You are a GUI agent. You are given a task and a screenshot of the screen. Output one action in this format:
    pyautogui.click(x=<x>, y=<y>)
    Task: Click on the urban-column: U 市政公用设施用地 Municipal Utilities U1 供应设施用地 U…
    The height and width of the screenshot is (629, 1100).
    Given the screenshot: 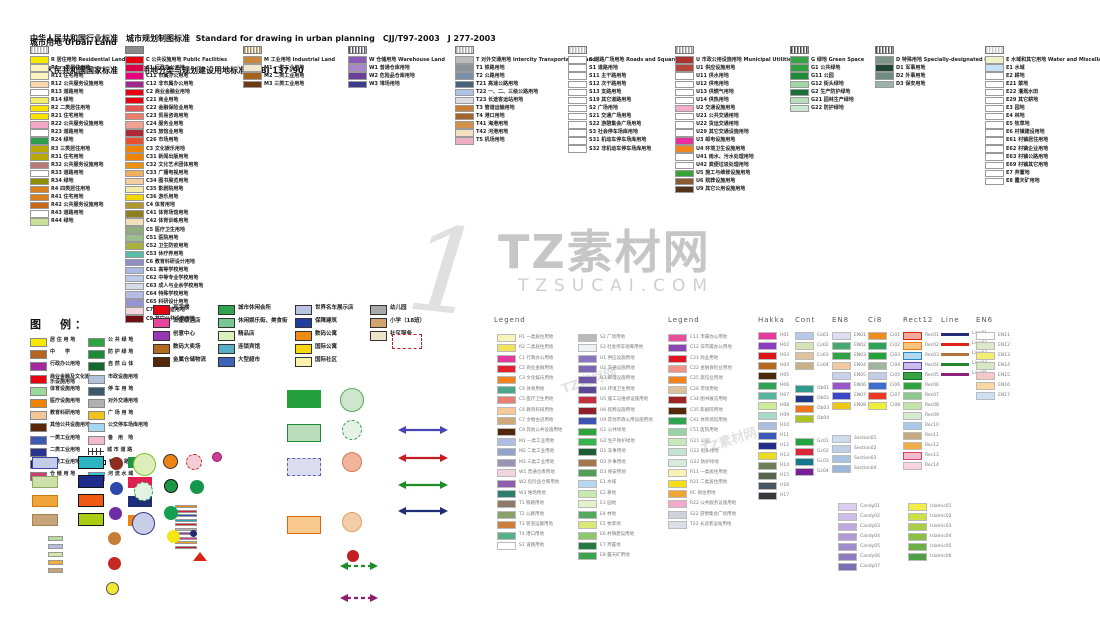 What is the action you would take?
    pyautogui.click(x=735, y=120)
    